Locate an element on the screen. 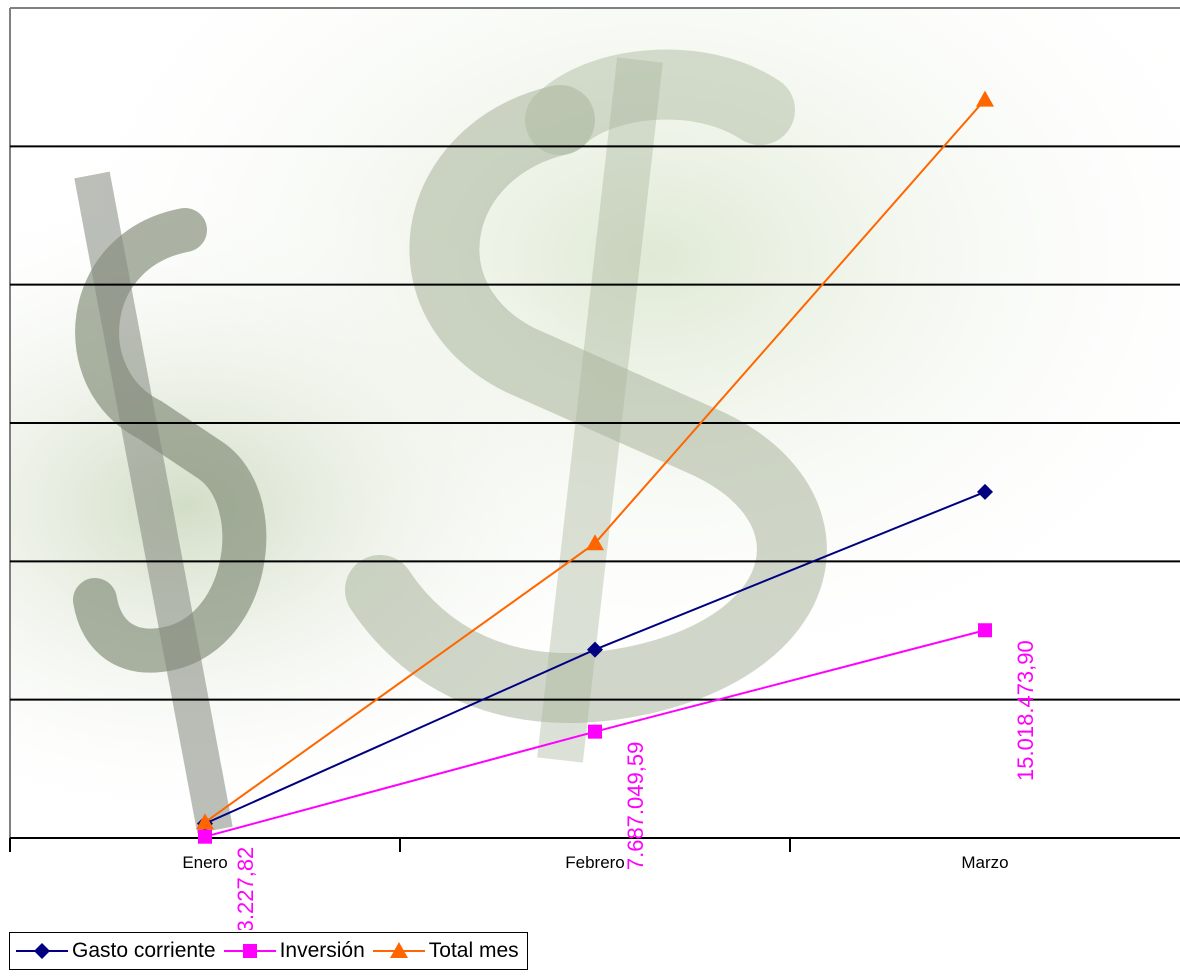 The width and height of the screenshot is (1180, 978). legend-item: Inversión is located at coordinates (293, 951).